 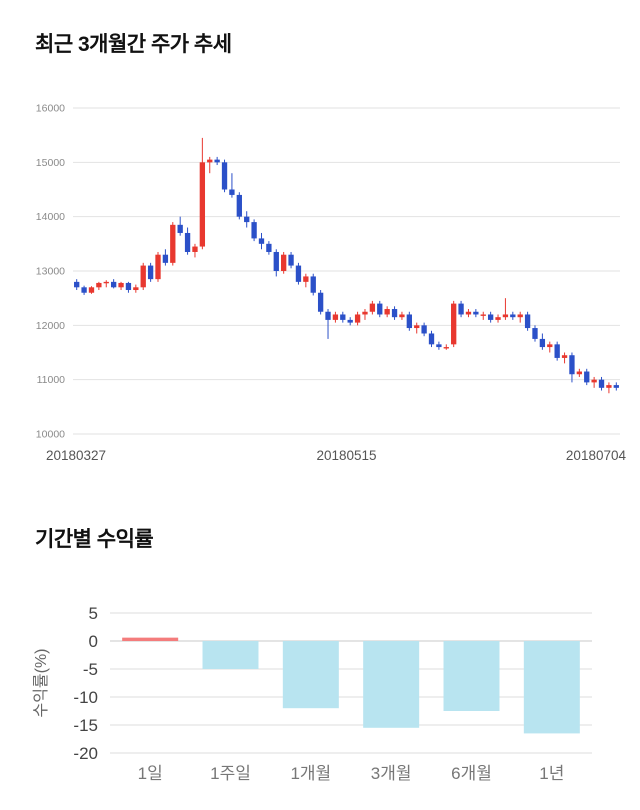 What do you see at coordinates (596, 455) in the screenshot?
I see `svg-text: 20180704` at bounding box center [596, 455].